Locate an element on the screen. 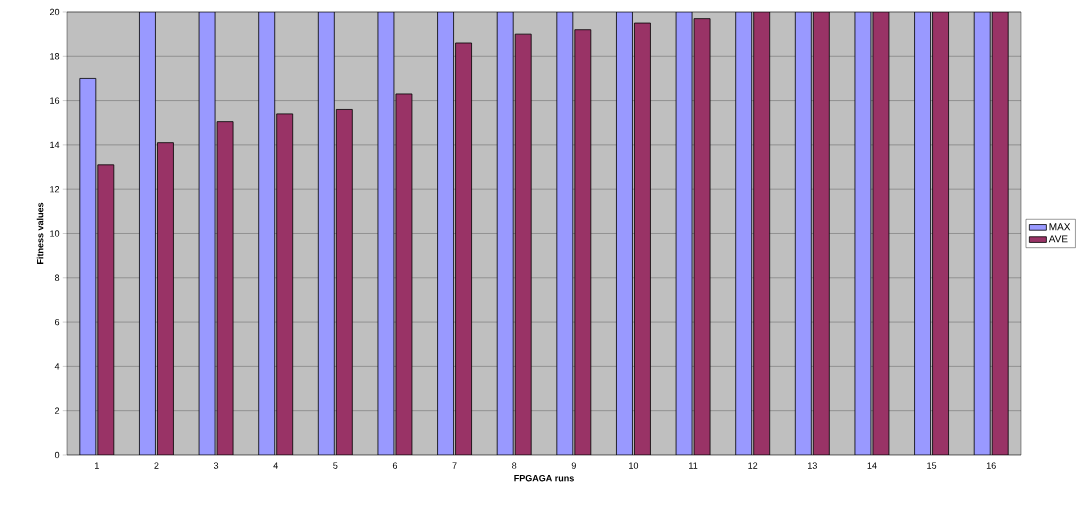 The width and height of the screenshot is (1083, 510). x-tick-label: 14 is located at coordinates (872, 465).